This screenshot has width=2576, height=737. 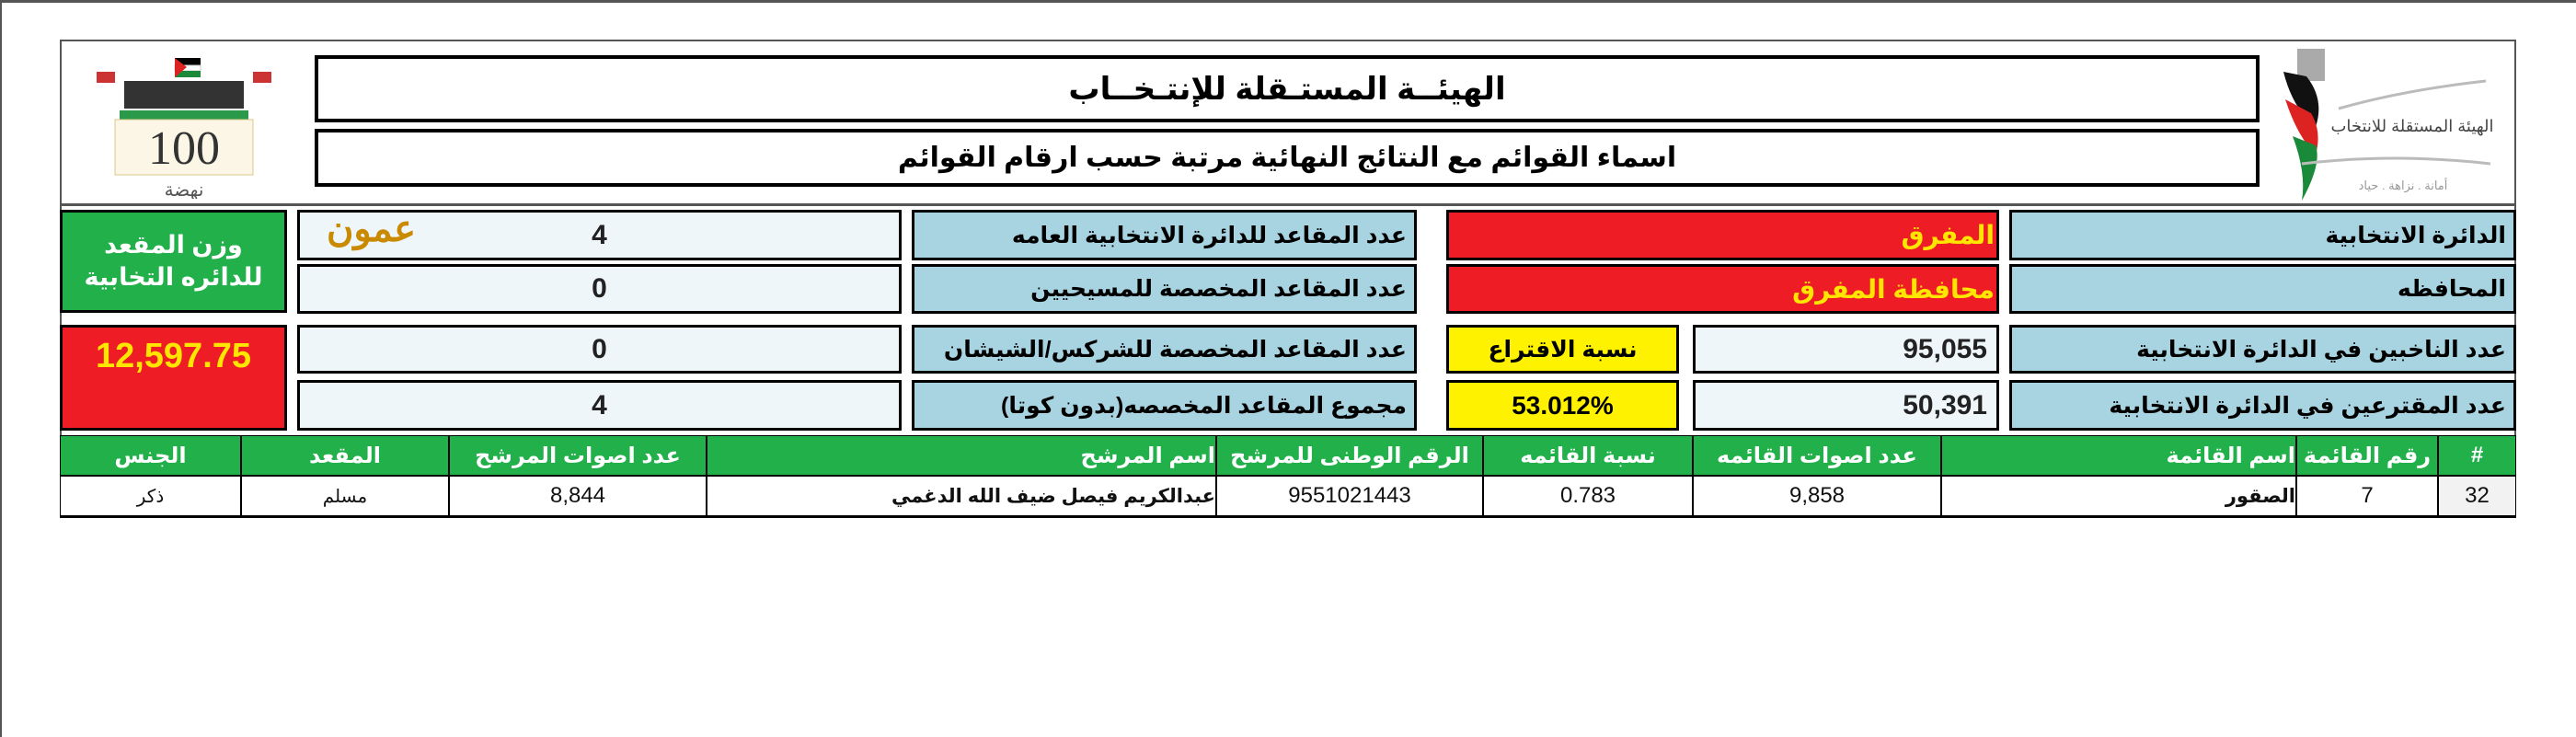 I want to click on iec-logo-motto: أمانة . نزاهة . حياد, so click(x=2403, y=186).